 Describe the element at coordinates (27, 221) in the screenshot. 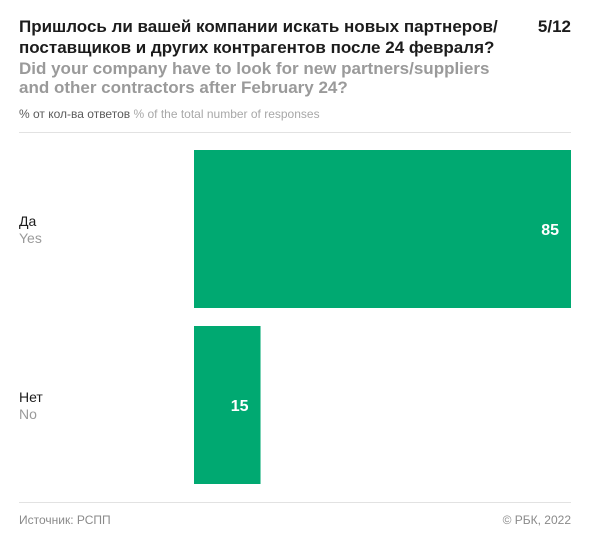

I see `category-label-yes-ru: Да` at that location.